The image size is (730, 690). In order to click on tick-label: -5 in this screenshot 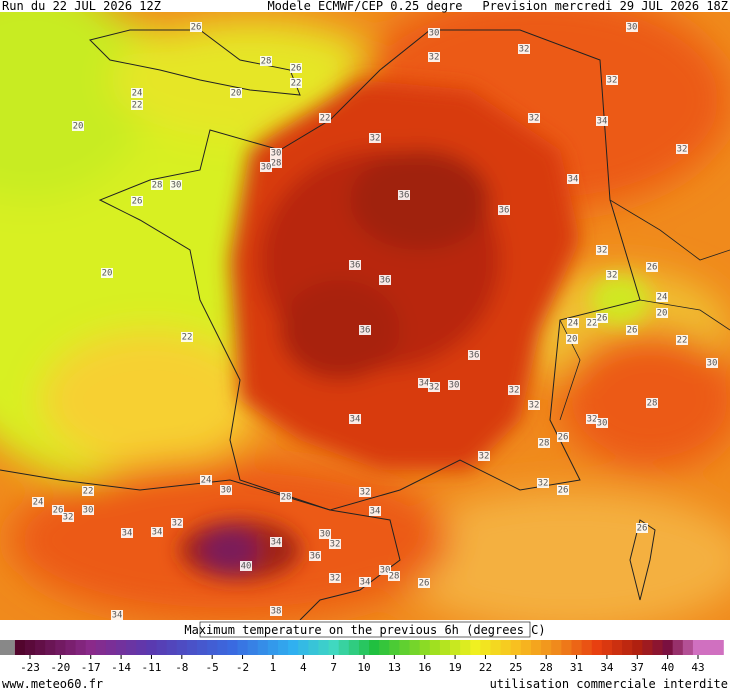, I will do `click(212, 667)`.